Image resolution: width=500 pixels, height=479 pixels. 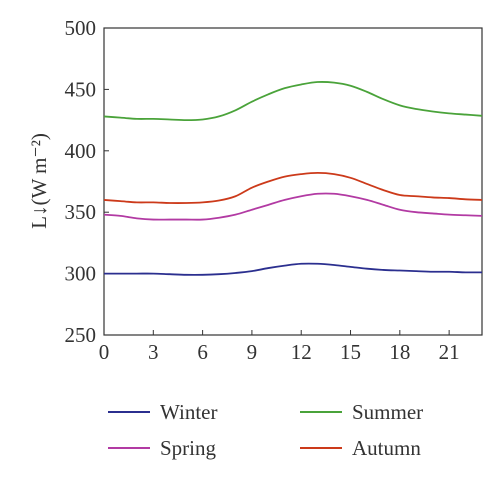 What do you see at coordinates (81, 151) in the screenshot?
I see `y-tick-label: 400` at bounding box center [81, 151].